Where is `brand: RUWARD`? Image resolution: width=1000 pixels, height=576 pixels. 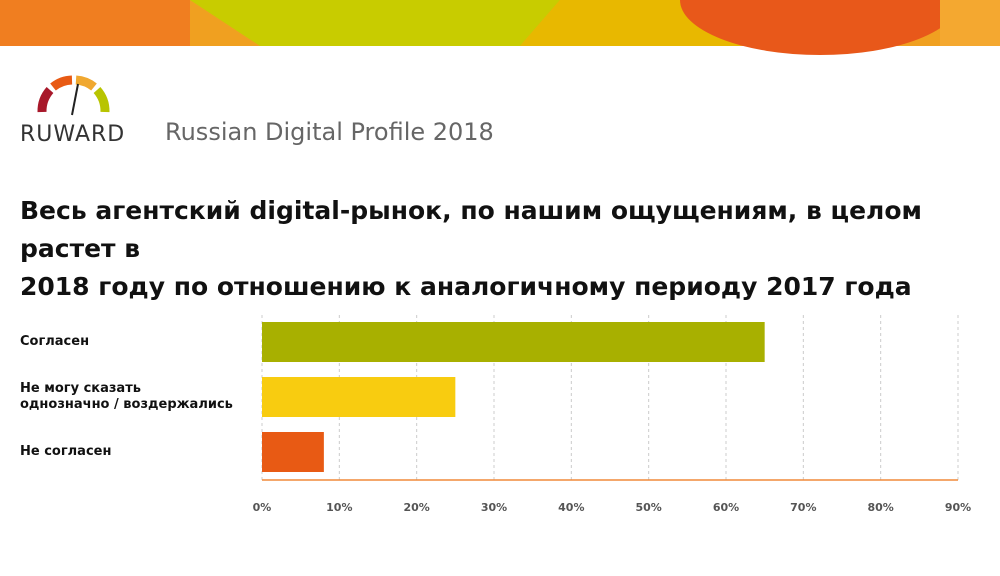 brand: RUWARD is located at coordinates (73, 134).